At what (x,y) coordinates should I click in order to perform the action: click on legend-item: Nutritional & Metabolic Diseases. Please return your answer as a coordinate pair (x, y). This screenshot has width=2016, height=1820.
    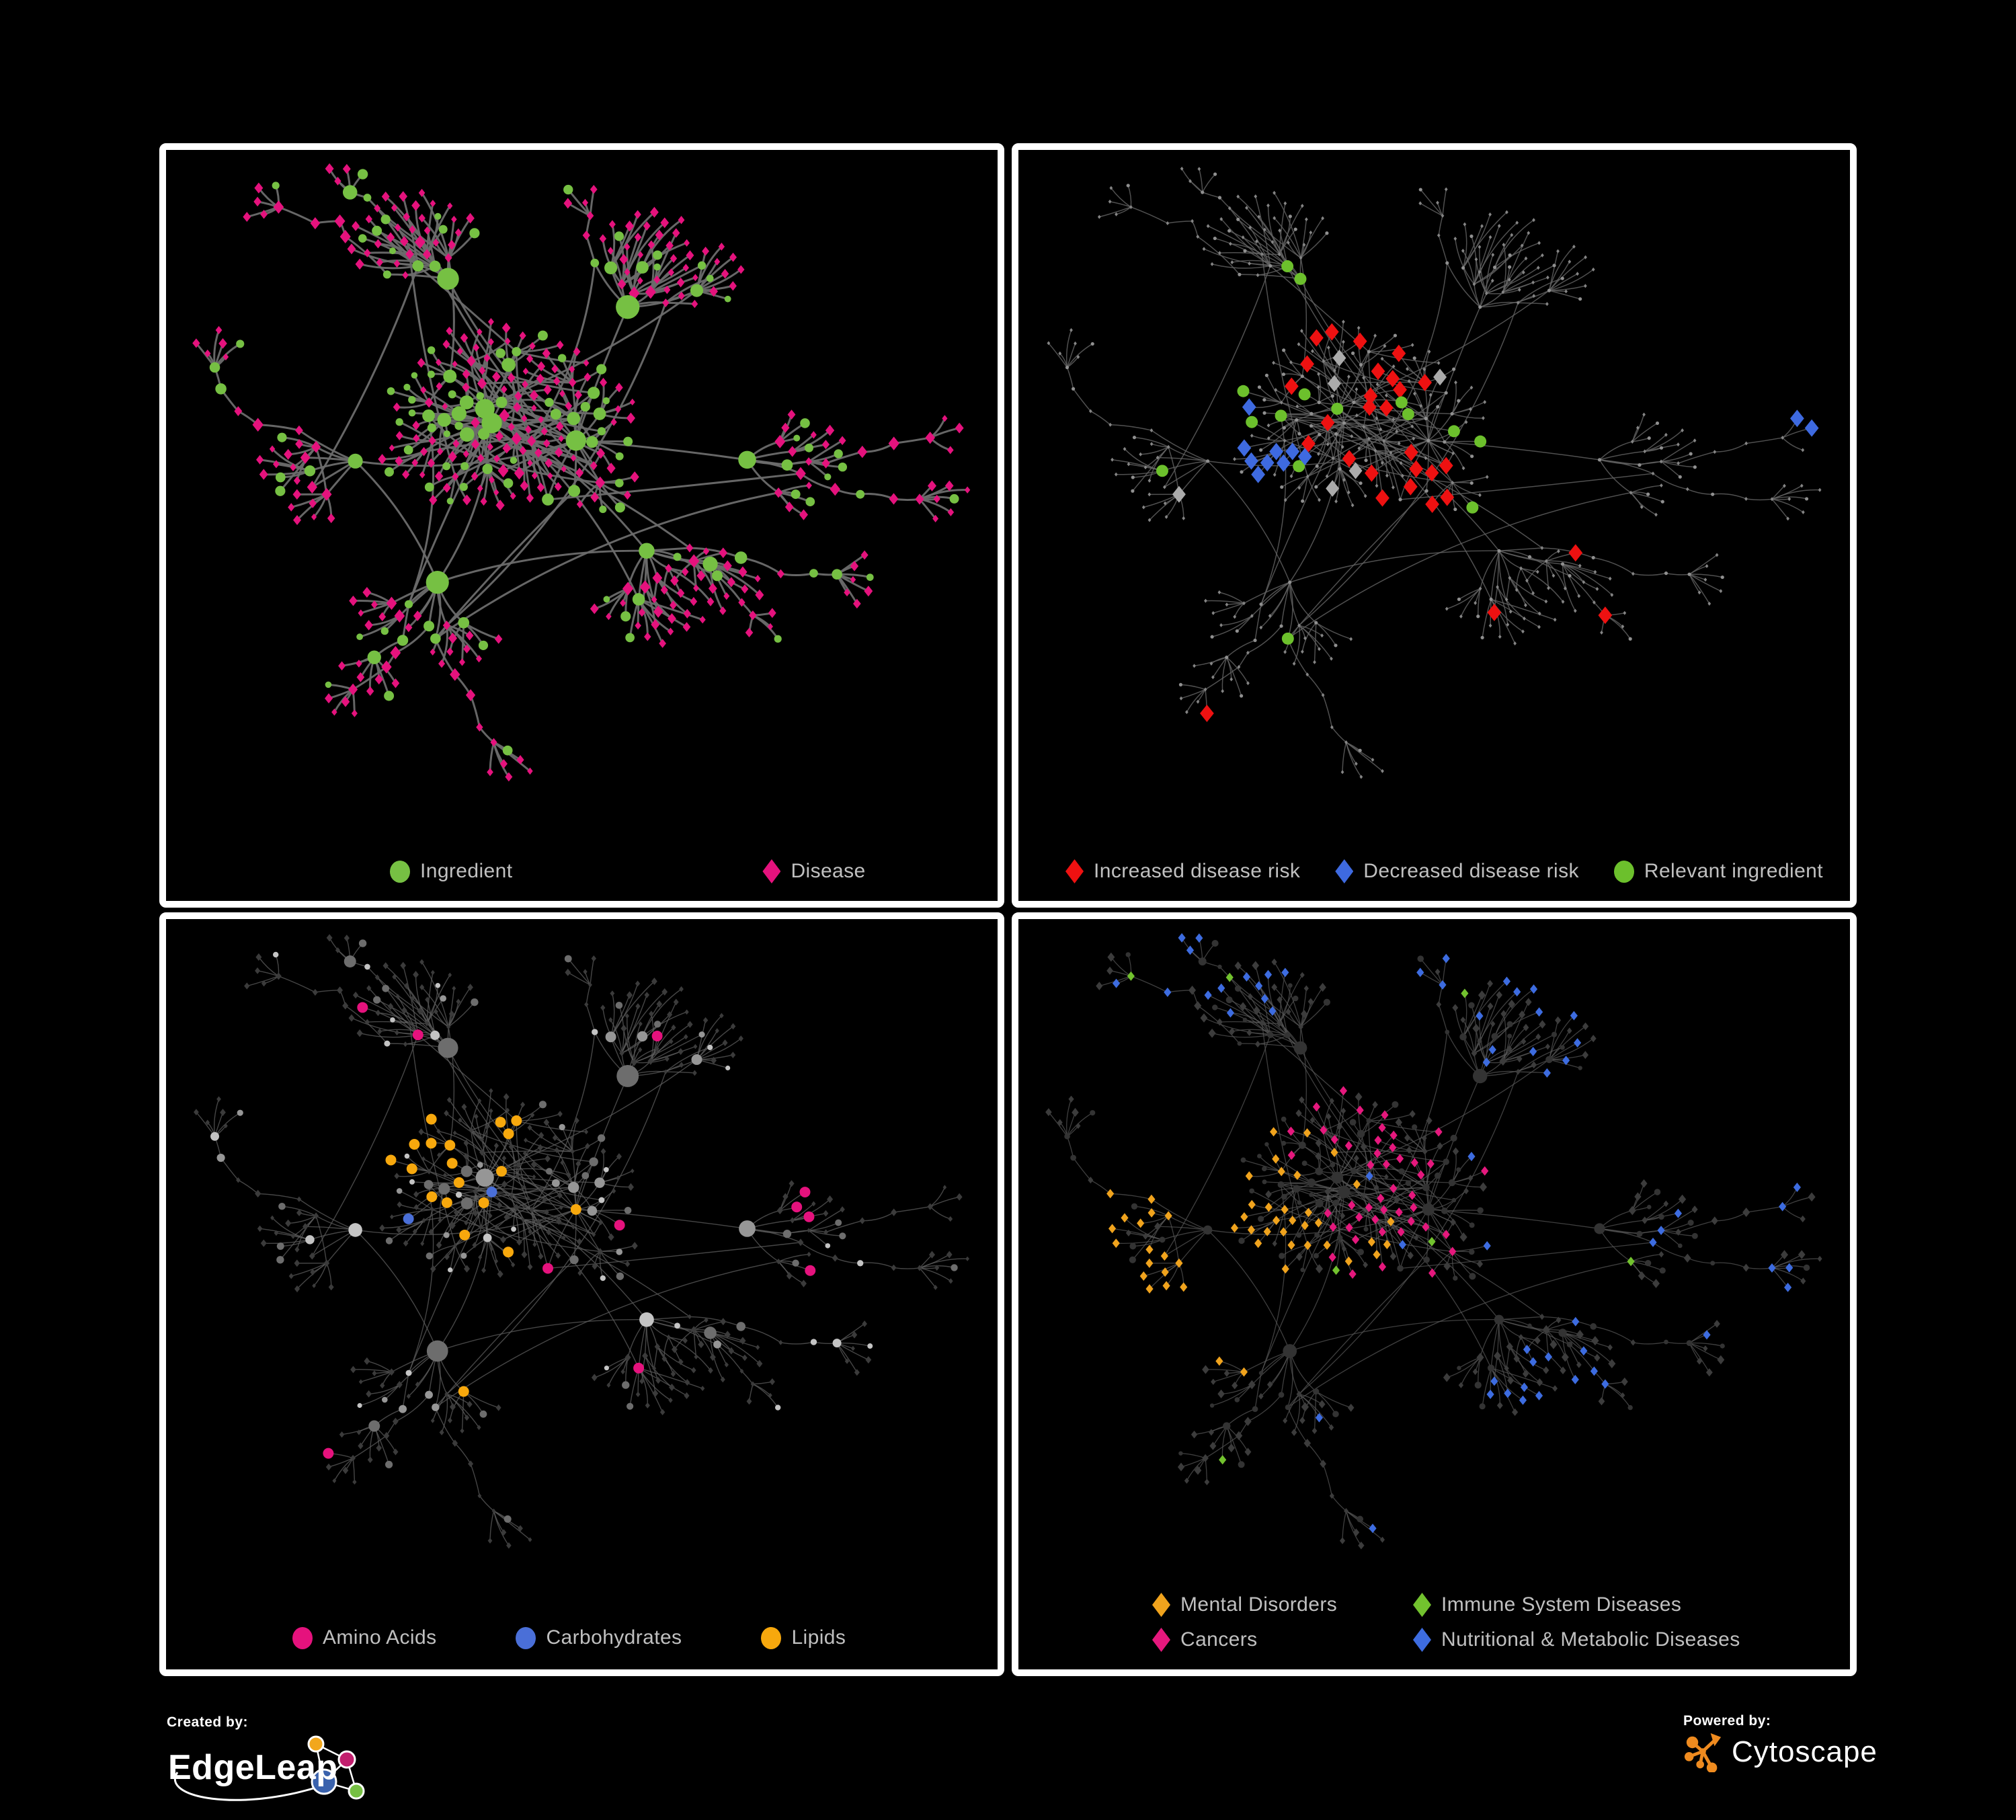
    Looking at the image, I should click on (1576, 1640).